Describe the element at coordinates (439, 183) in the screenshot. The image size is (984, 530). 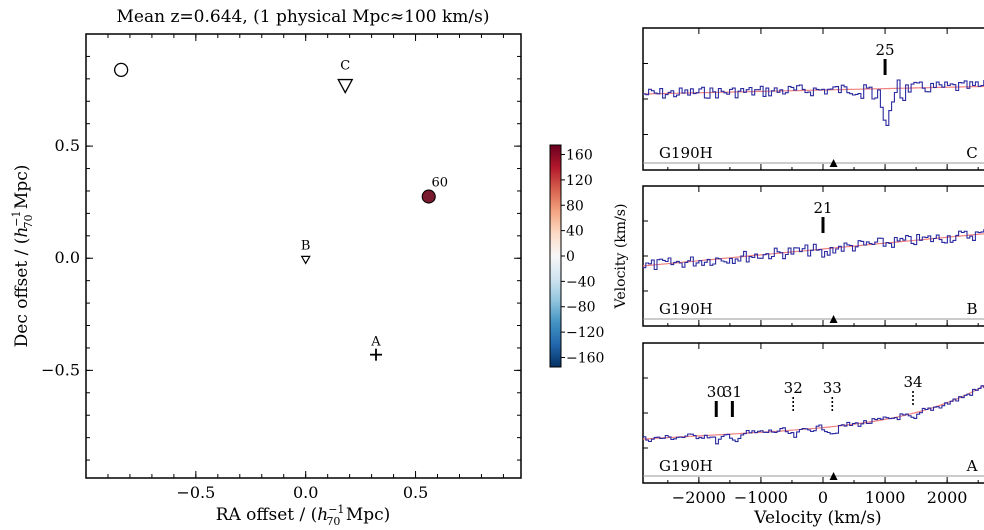
I see `map-point-label: 60` at that location.